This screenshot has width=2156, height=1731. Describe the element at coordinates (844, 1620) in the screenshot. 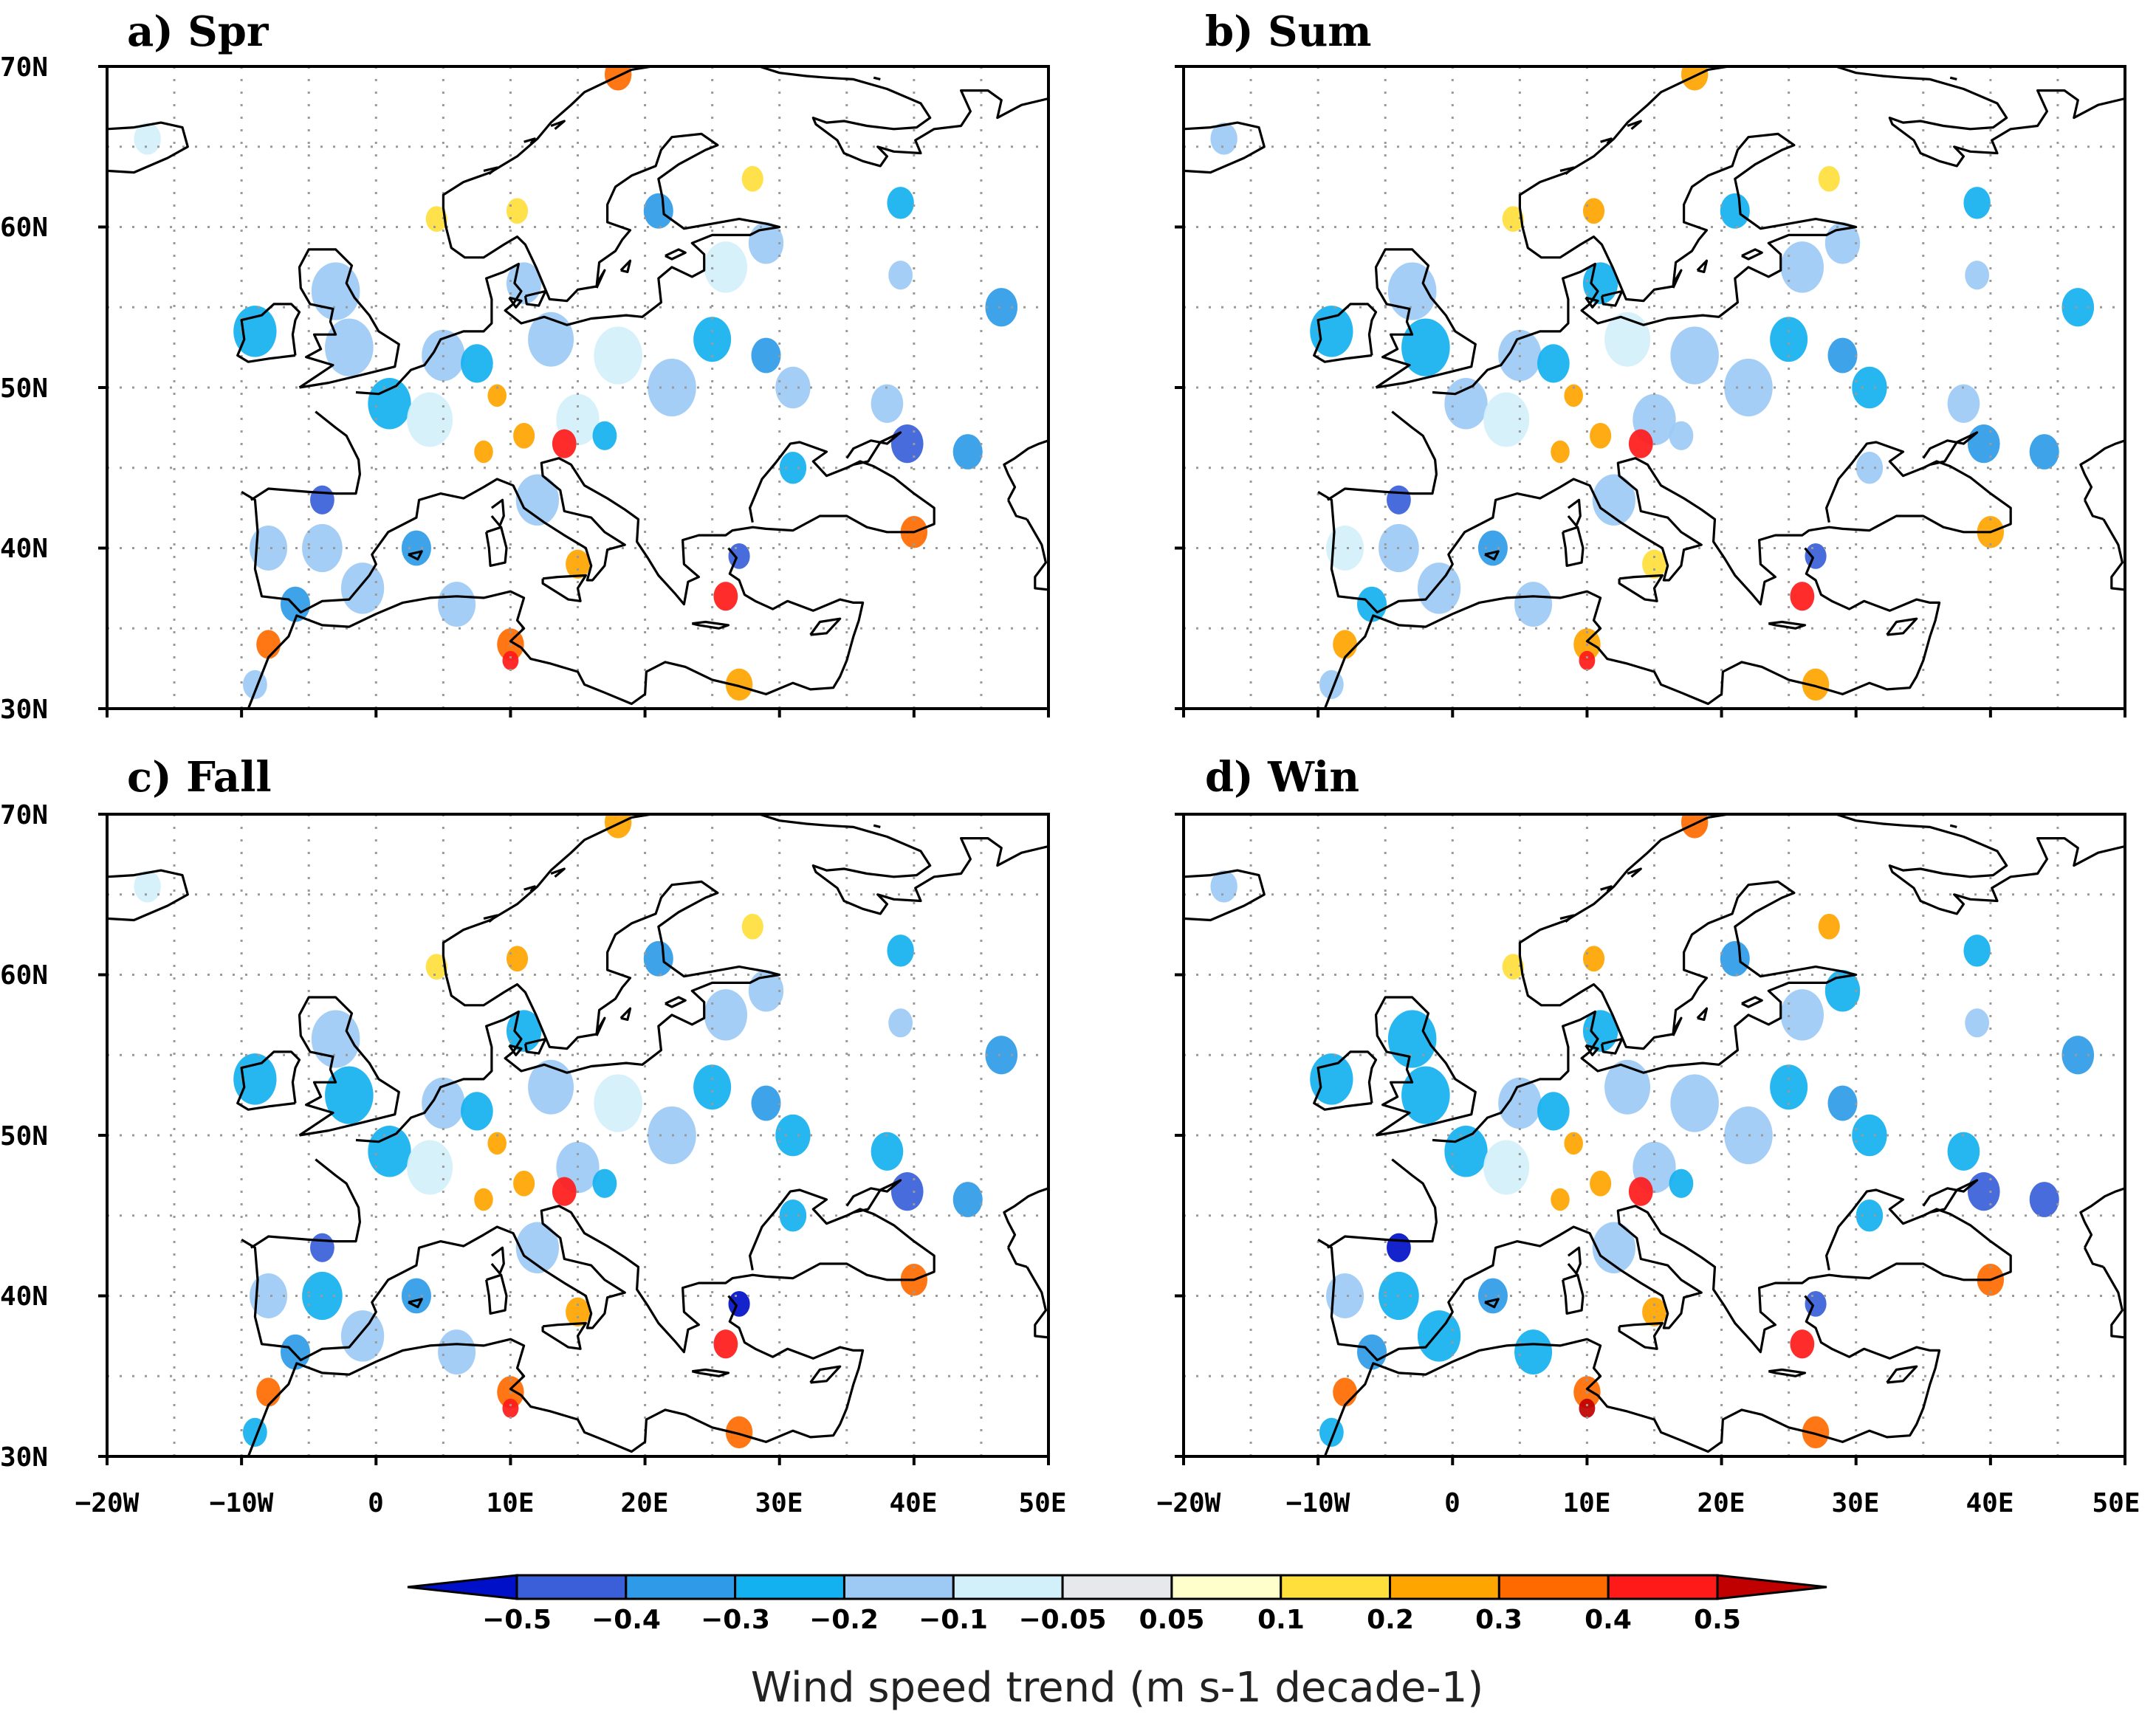

I see `colorbar-label: −0.2` at that location.